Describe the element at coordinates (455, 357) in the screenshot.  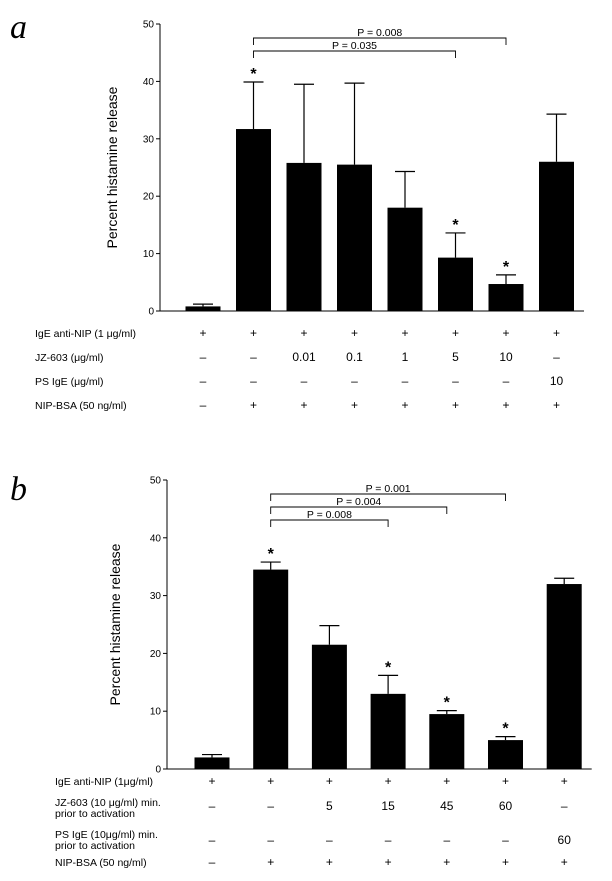
I see `condition-cell: 5` at that location.